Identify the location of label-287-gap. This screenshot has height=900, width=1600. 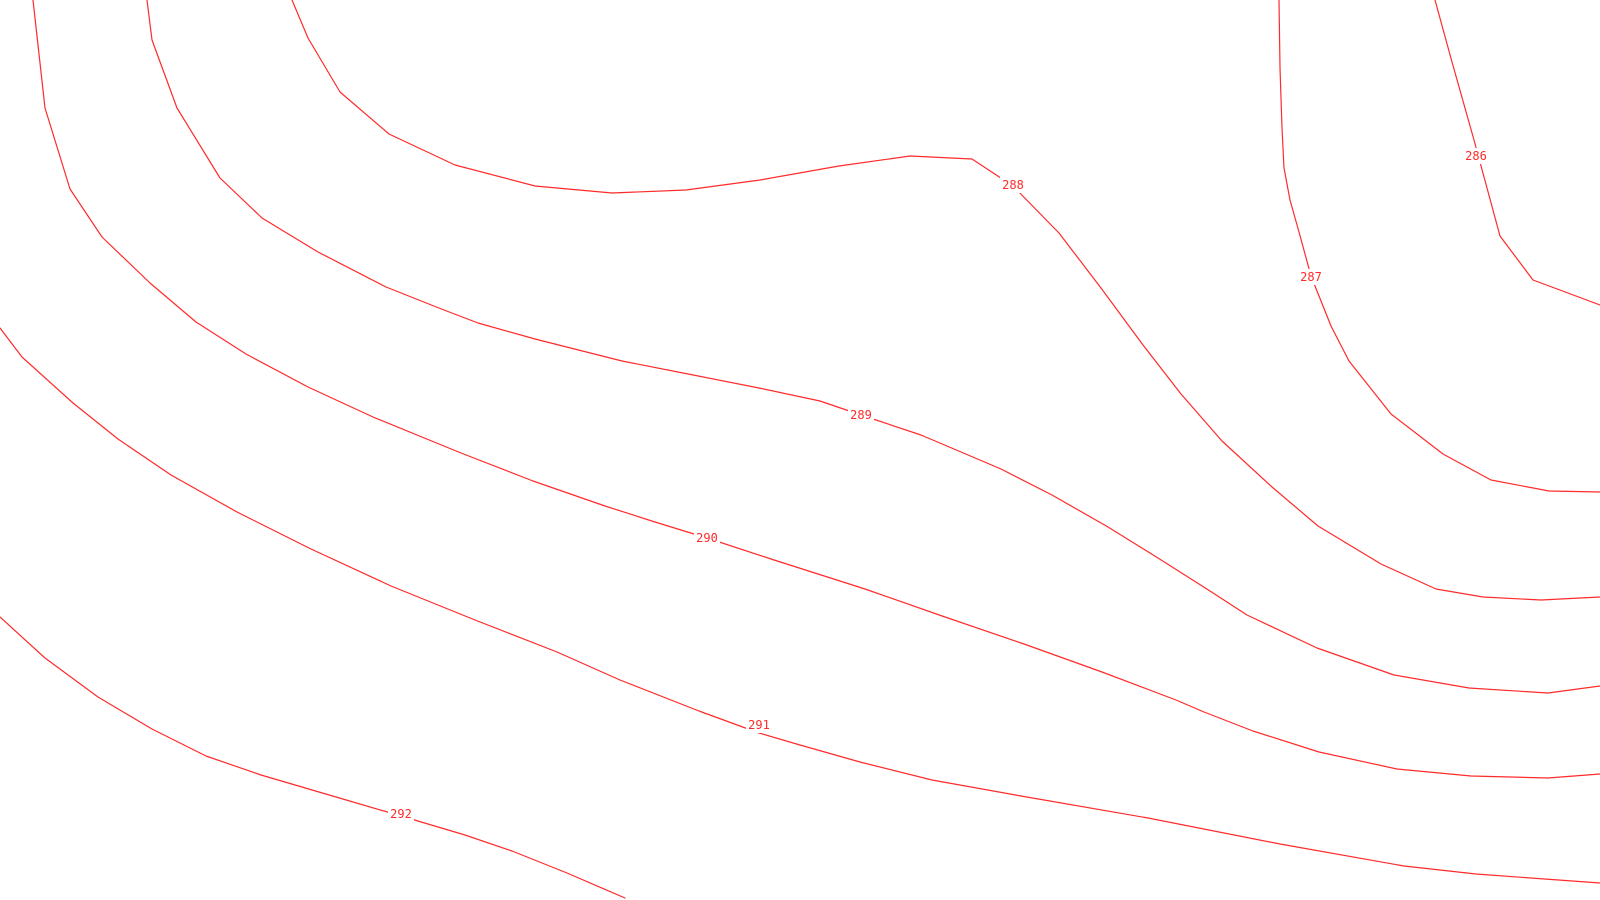
(1311, 277).